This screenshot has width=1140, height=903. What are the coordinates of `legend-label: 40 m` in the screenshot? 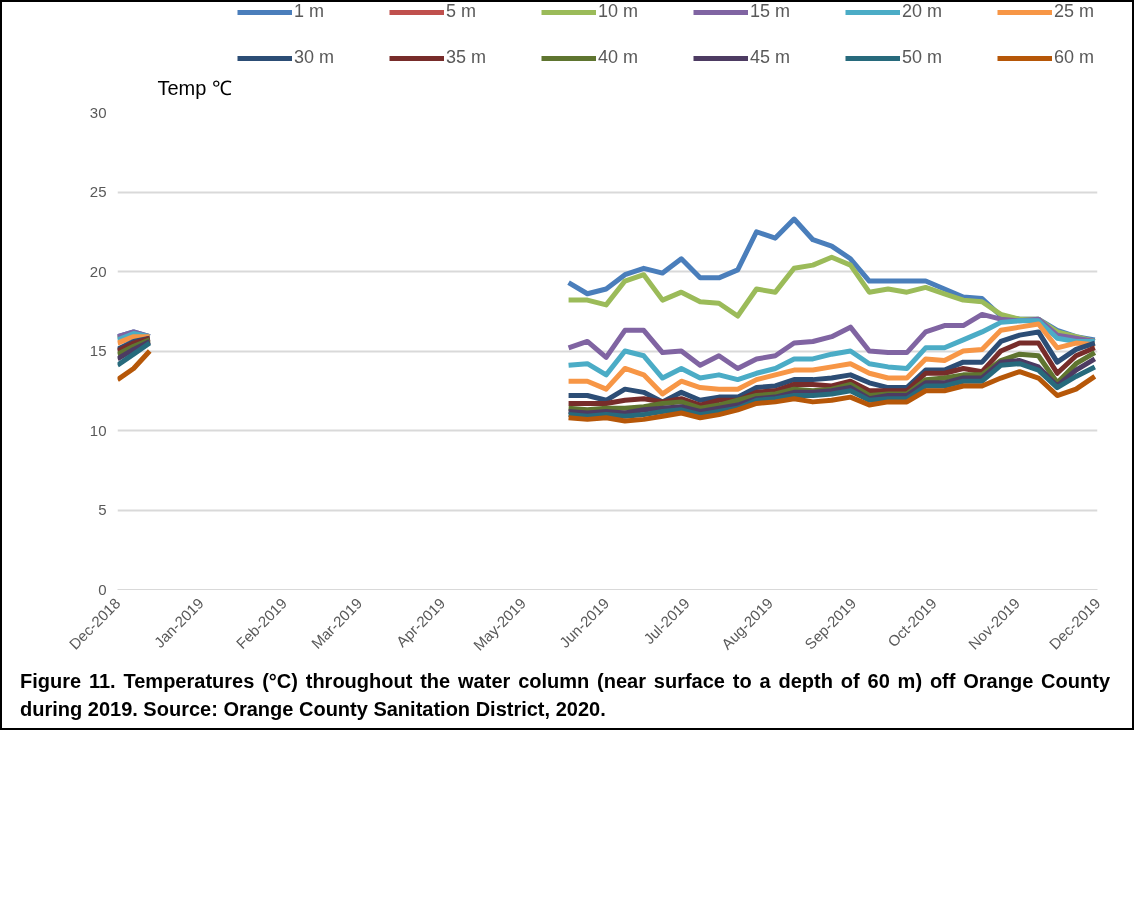 It's located at (619, 57).